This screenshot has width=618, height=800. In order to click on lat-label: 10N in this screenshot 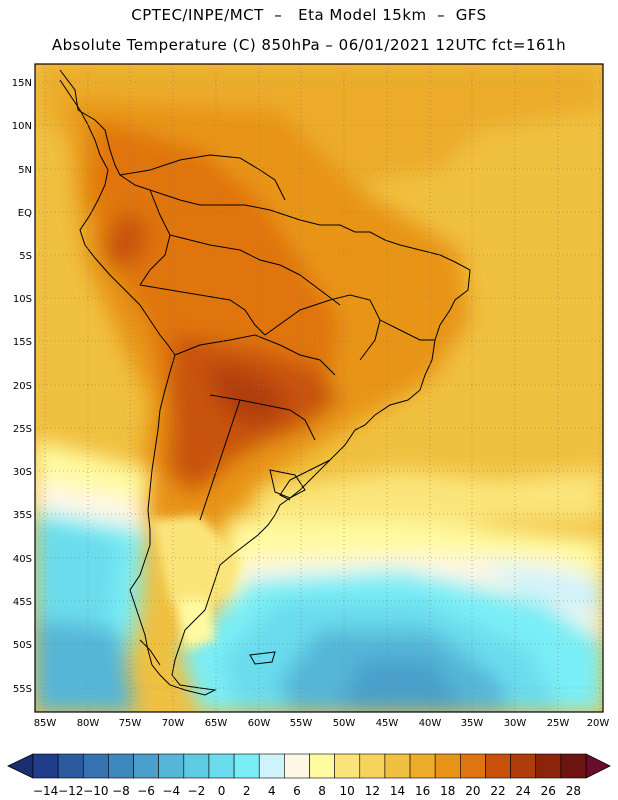, I will do `click(22, 126)`.